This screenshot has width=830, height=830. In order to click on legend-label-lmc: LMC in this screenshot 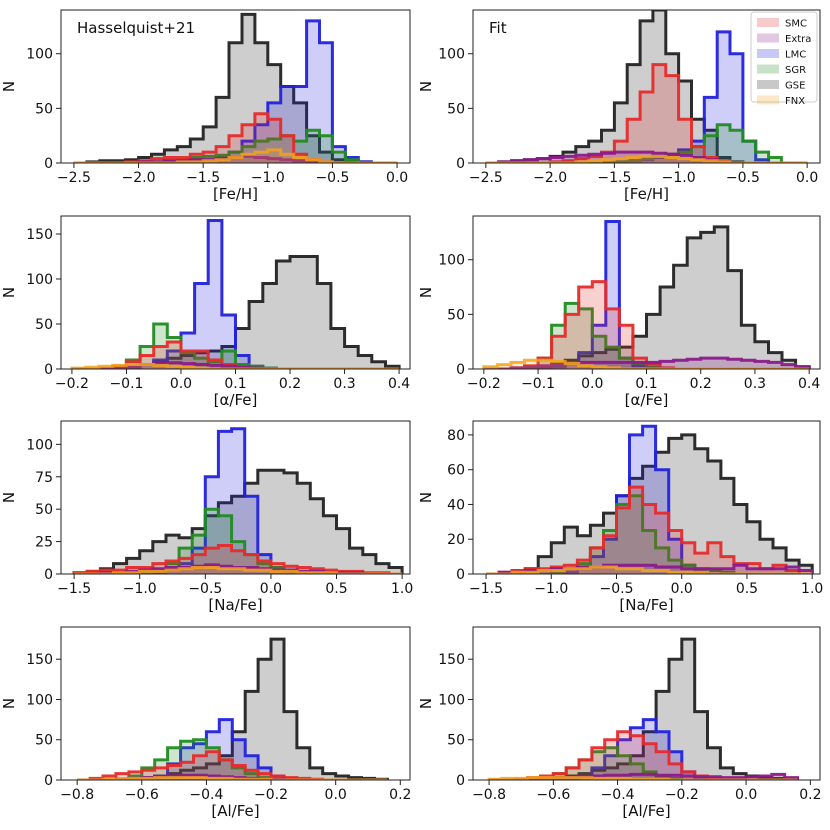, I will do `click(795, 55)`.